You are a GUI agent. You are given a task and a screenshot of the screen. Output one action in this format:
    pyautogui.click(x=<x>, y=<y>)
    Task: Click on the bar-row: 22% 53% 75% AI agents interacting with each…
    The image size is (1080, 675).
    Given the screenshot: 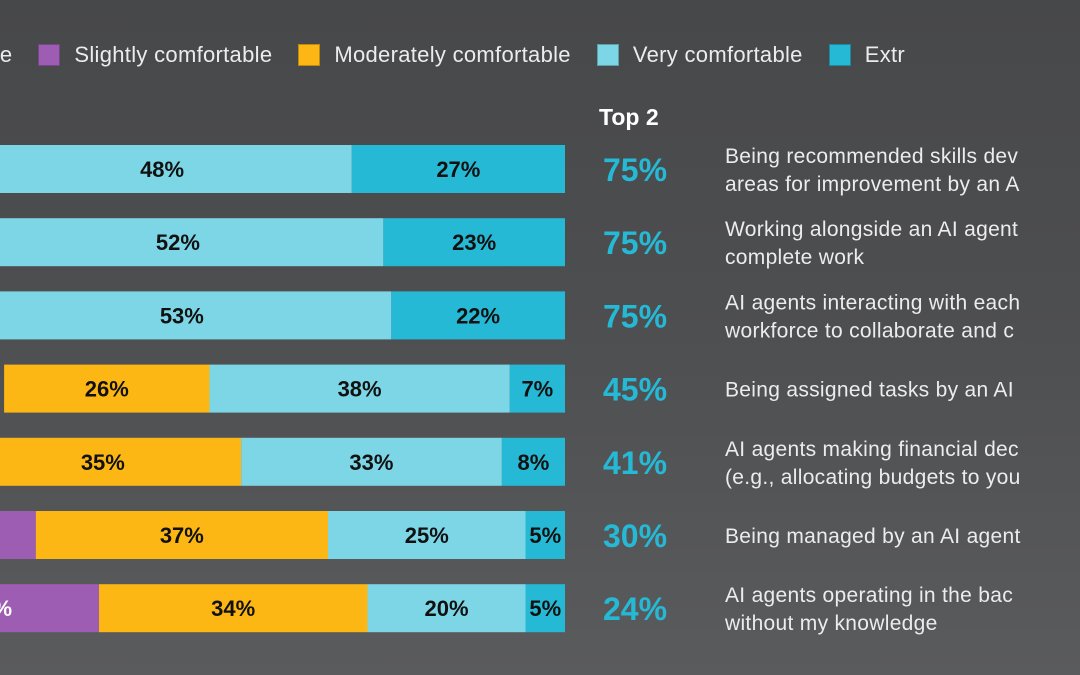 What is the action you would take?
    pyautogui.click(x=510, y=316)
    